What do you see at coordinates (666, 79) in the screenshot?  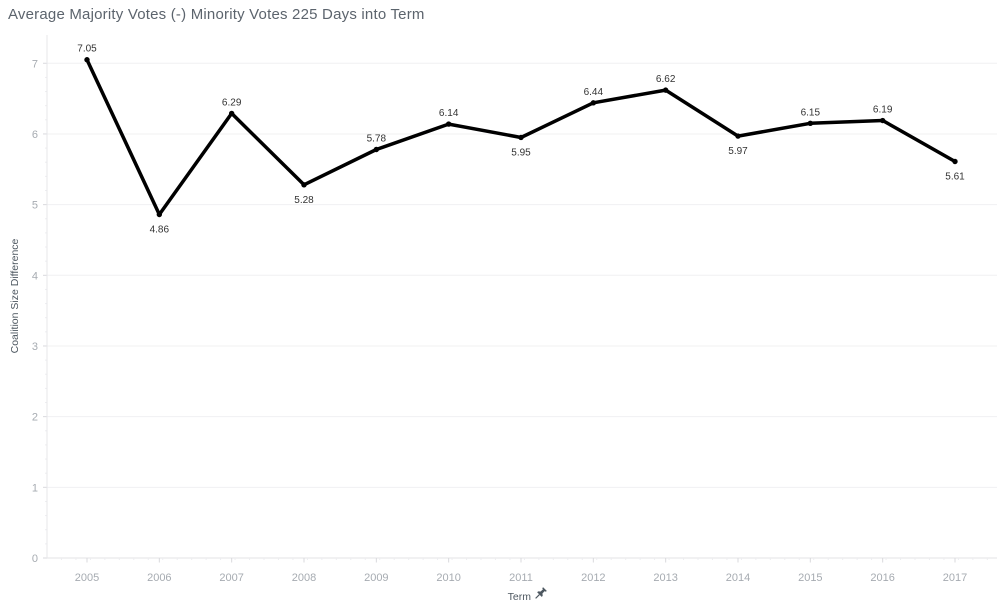 I see `data-point-label: 6.62` at bounding box center [666, 79].